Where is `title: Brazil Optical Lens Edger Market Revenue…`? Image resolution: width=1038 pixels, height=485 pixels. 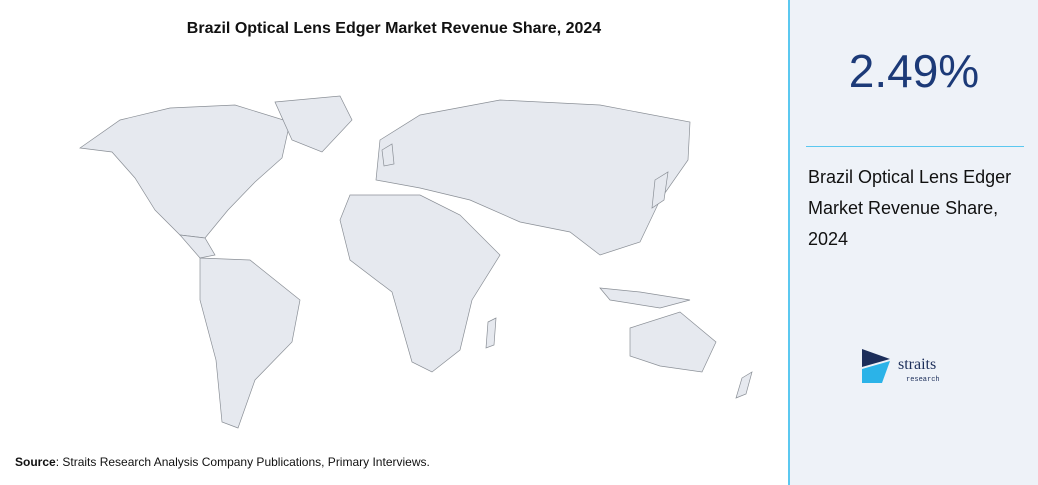 title: Brazil Optical Lens Edger Market Revenue… is located at coordinates (394, 28).